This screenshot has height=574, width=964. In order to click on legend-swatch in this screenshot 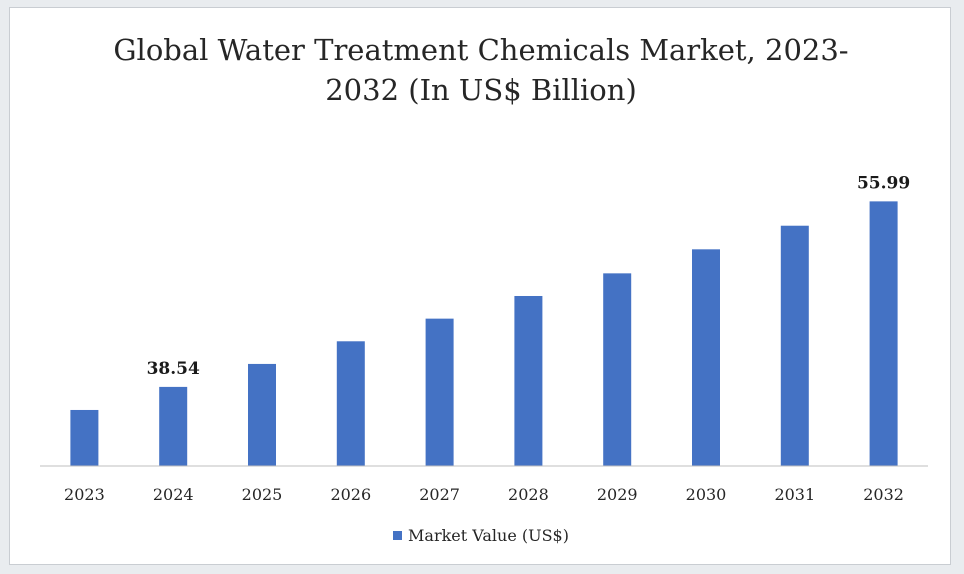, I will do `click(398, 535)`.